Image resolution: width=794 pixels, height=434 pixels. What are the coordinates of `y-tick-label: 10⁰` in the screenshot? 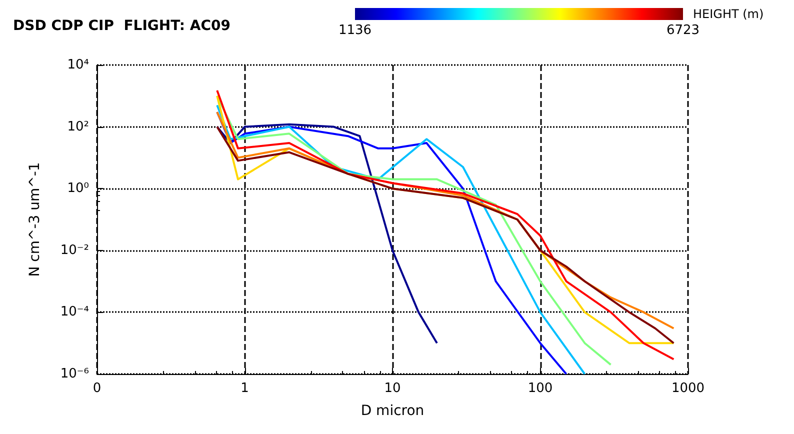 It's located at (78, 188).